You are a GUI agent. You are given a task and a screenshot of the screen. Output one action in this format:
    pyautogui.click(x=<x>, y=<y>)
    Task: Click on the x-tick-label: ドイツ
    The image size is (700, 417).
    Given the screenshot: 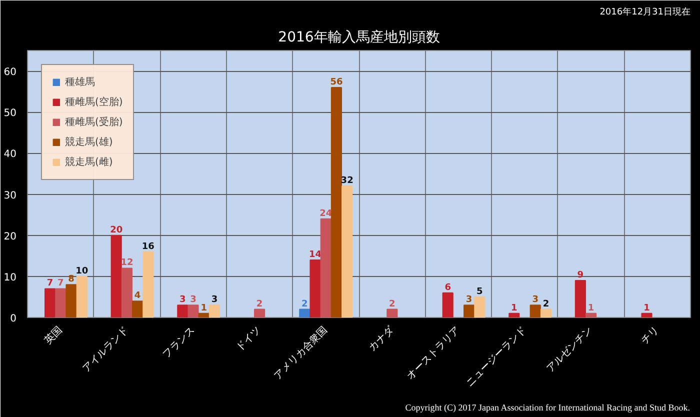 What is the action you would take?
    pyautogui.click(x=249, y=339)
    